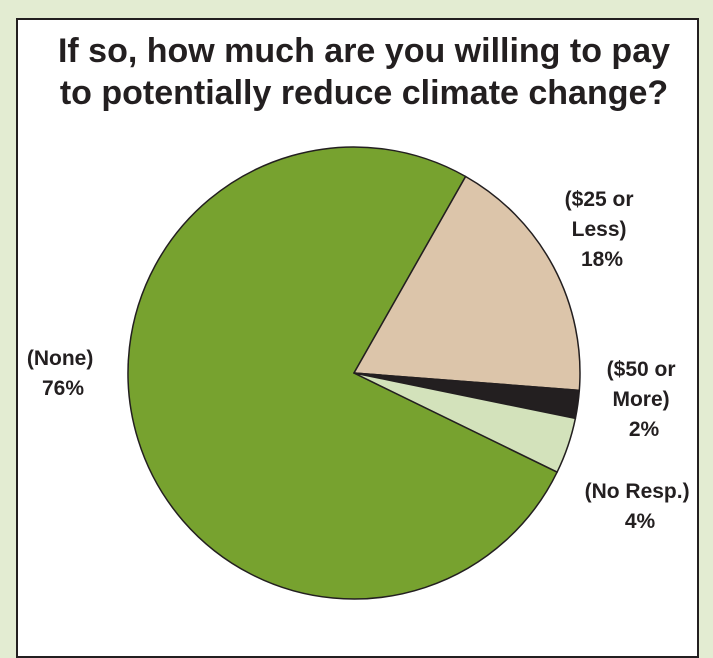 The width and height of the screenshot is (713, 658). What do you see at coordinates (63, 373) in the screenshot?
I see `slice-label-none: (None) 76%` at bounding box center [63, 373].